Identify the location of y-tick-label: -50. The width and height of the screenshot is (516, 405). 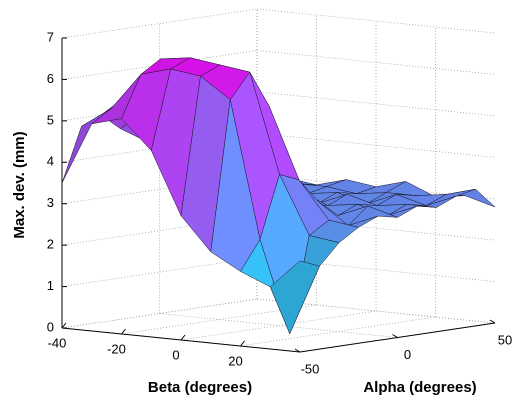
(310, 368).